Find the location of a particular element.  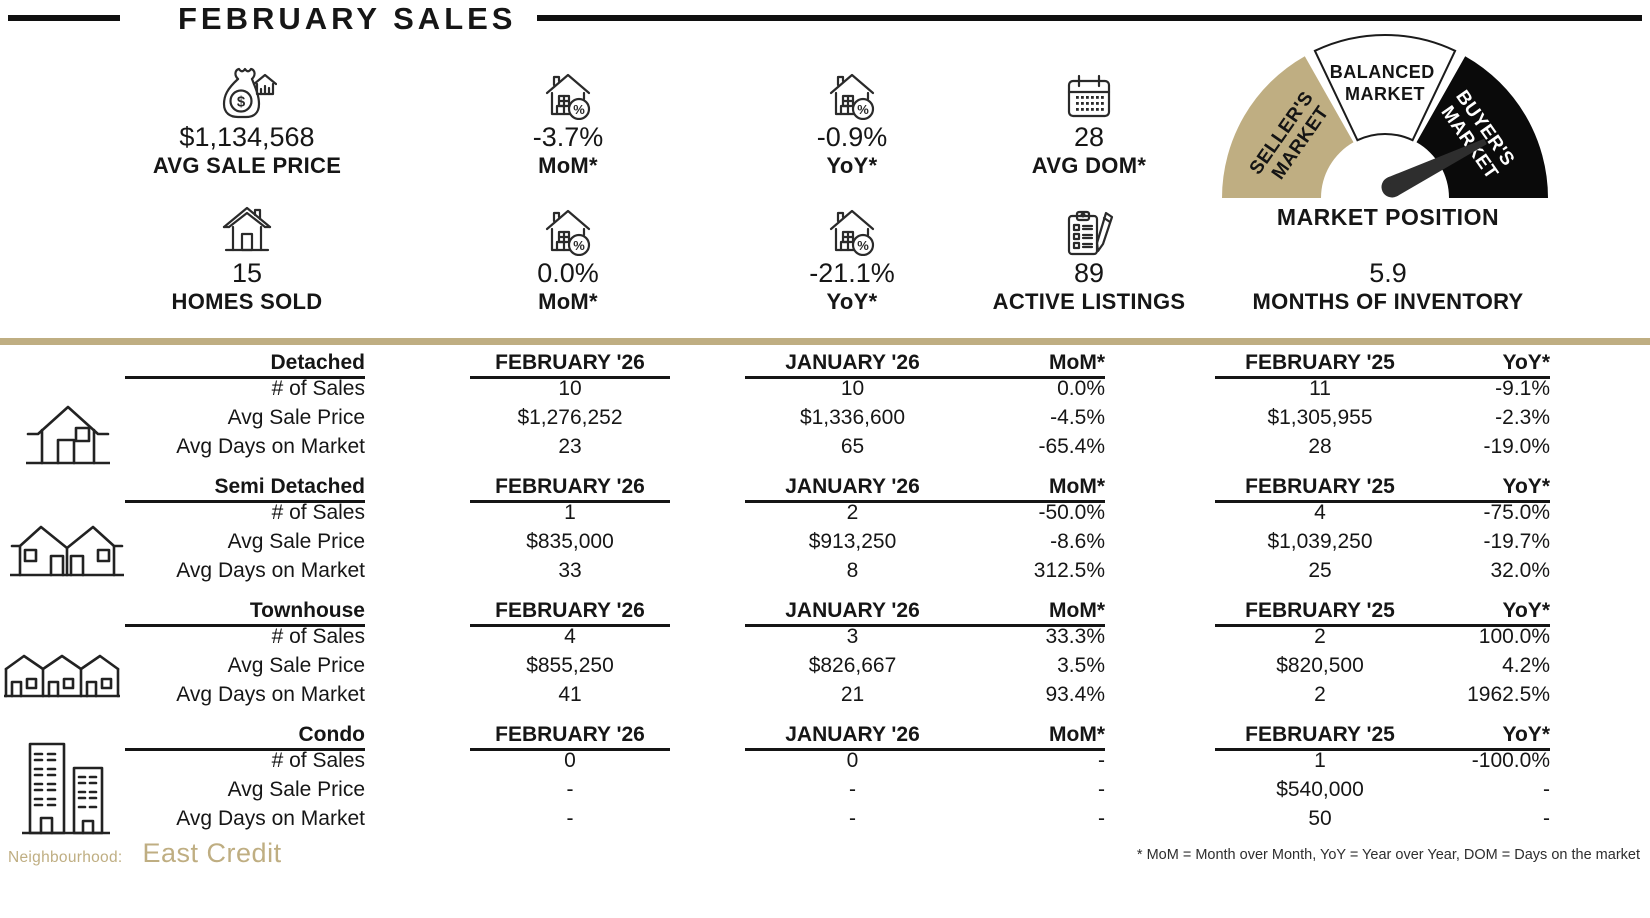

stat-label: AVG SALE PRICE is located at coordinates (247, 165).